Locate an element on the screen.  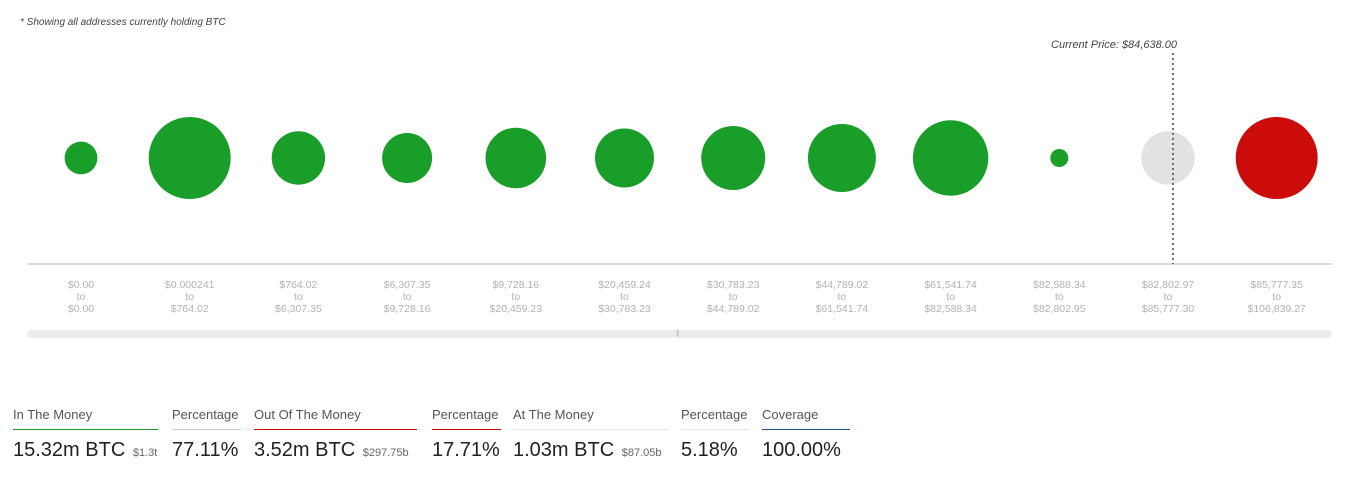
tick-label-from: $0.00 is located at coordinates (81, 285).